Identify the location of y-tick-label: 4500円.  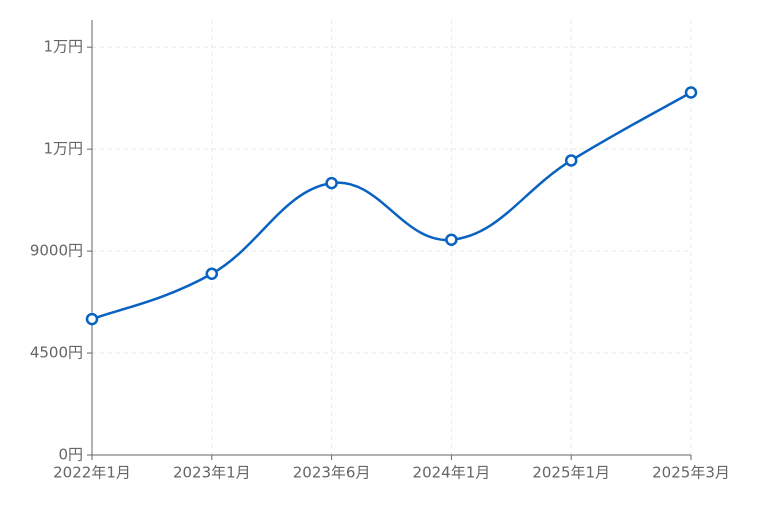
(56, 353).